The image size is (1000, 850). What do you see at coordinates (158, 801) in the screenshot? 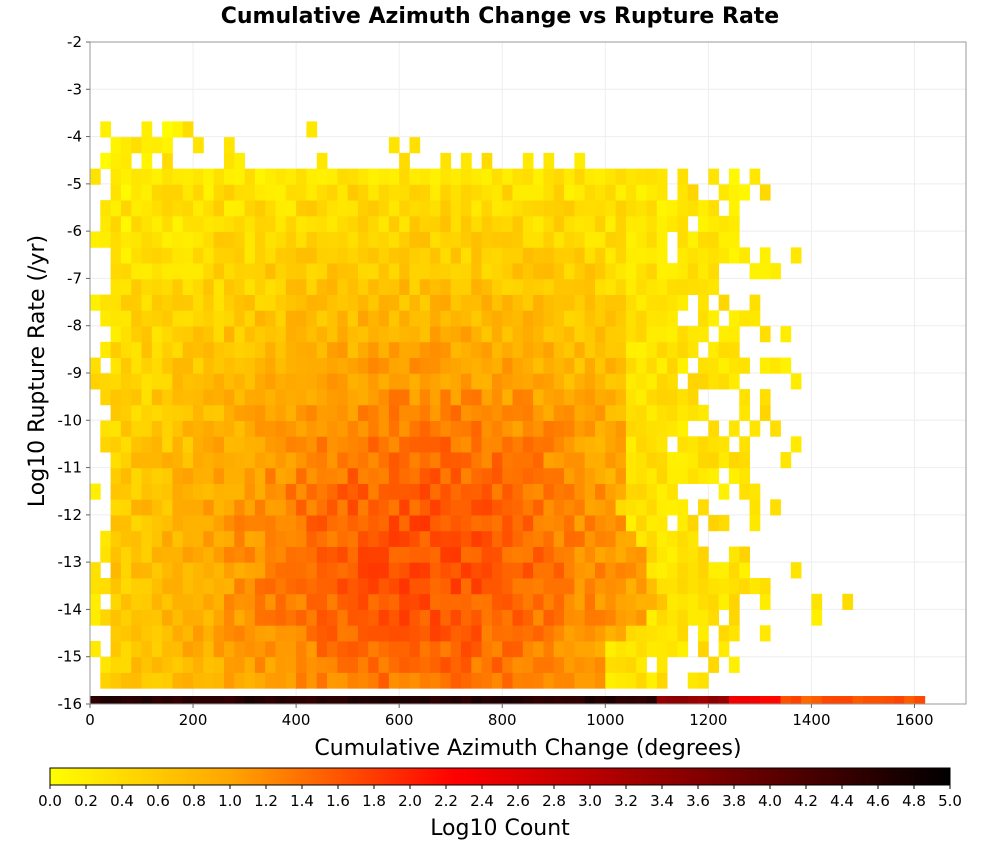
I see `colorbar-tick-label: 0.6` at bounding box center [158, 801].